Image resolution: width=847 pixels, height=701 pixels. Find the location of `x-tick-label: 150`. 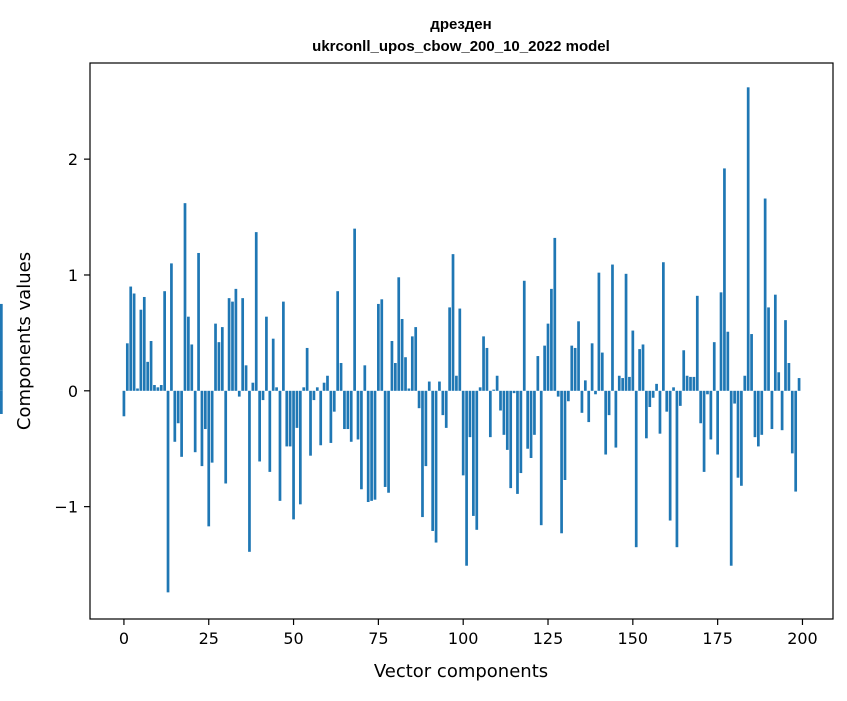

x-tick-label: 150 is located at coordinates (633, 638).